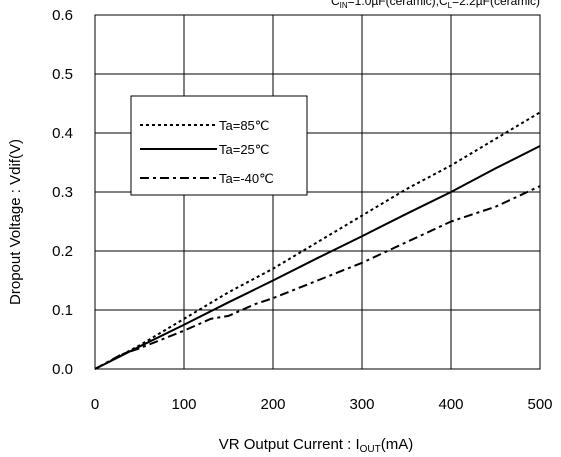  What do you see at coordinates (62, 74) in the screenshot?
I see `y-tick-label: 0.5` at bounding box center [62, 74].